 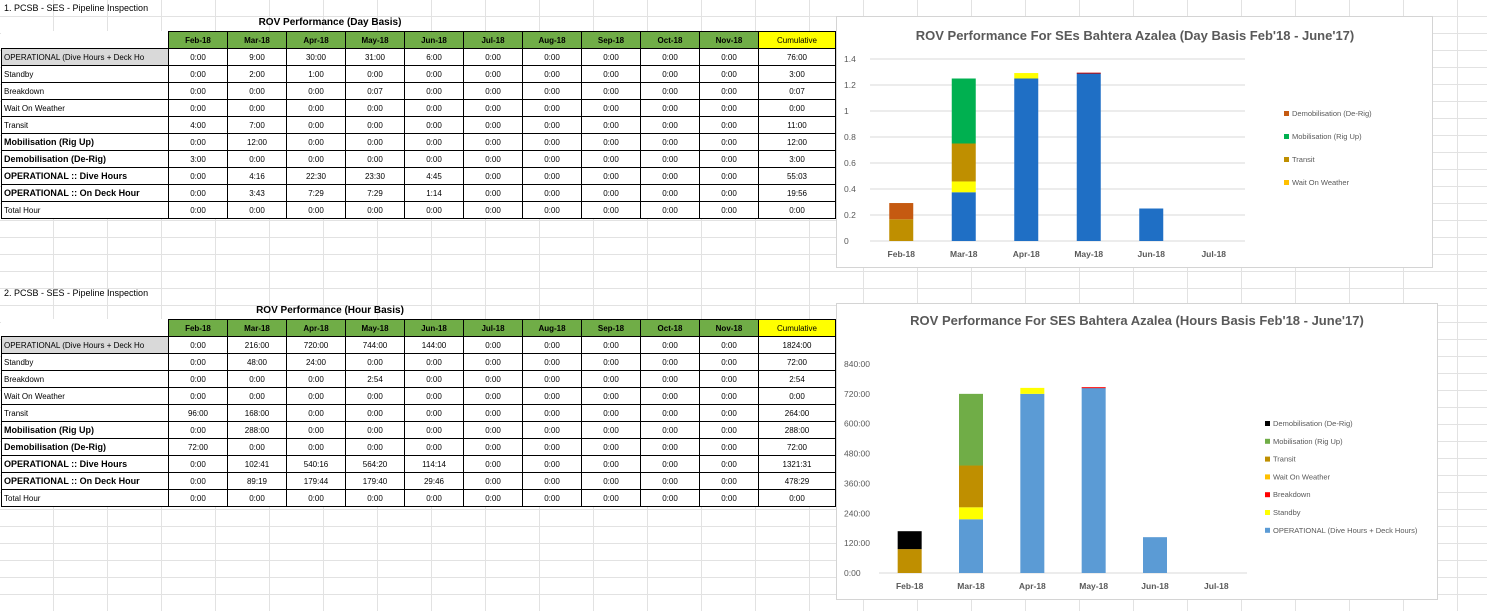 What do you see at coordinates (1327, 136) in the screenshot?
I see `legend-entry: Mobilisation (Rig Up)` at bounding box center [1327, 136].